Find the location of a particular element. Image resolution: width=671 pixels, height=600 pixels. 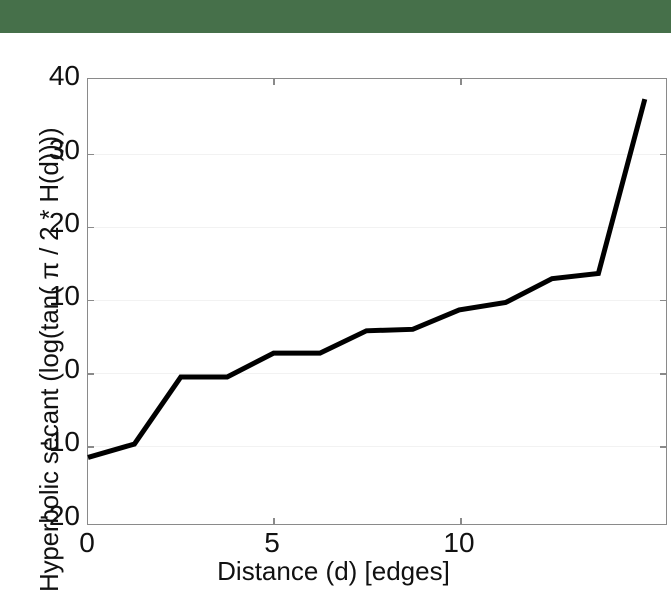

y-tick-label-20: 20 is located at coordinates (64, 222).